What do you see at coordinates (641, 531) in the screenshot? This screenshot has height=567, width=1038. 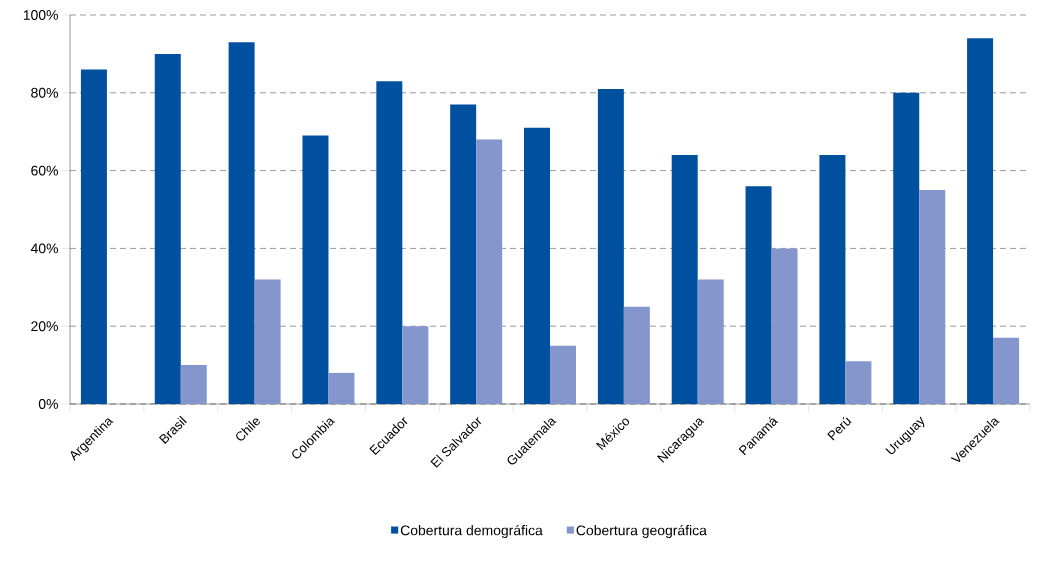 I see `legend-label: Cobertura geográfica` at bounding box center [641, 531].